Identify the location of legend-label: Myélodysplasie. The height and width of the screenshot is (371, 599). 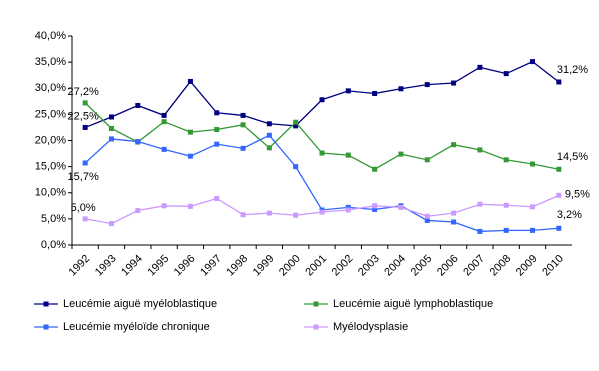
(370, 327).